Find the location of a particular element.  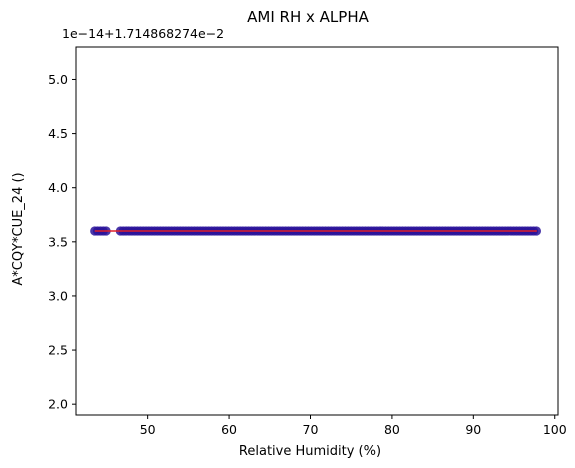

x-tick-label: 100 is located at coordinates (555, 429).